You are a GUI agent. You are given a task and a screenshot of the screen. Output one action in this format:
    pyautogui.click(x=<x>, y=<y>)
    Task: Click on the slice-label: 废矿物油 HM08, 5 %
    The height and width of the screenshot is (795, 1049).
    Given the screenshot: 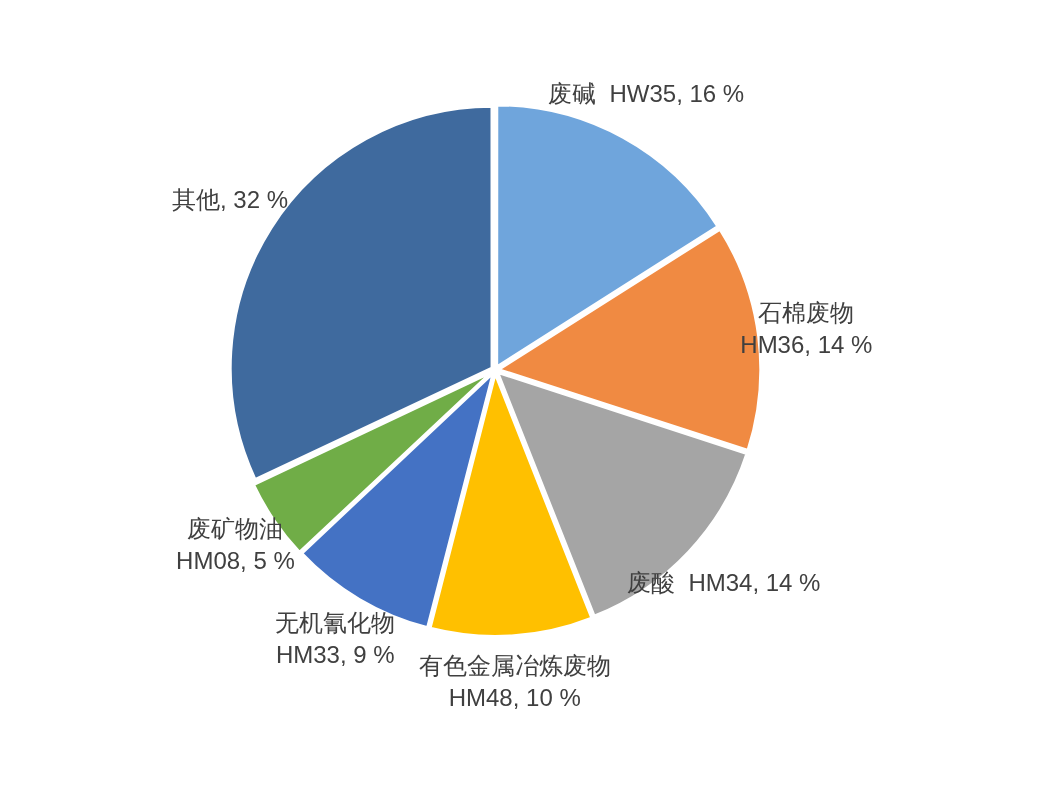 What is the action you would take?
    pyautogui.click(x=235, y=545)
    